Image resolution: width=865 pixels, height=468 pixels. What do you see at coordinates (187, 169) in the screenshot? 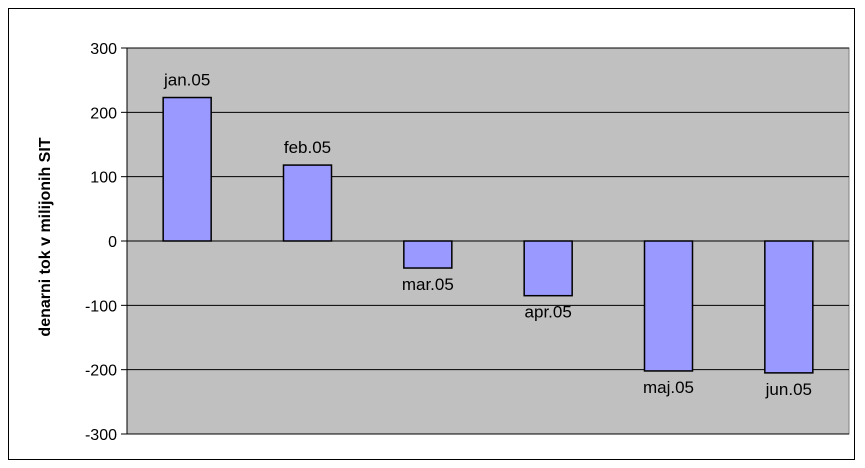
I see `bar-jan.05` at bounding box center [187, 169].